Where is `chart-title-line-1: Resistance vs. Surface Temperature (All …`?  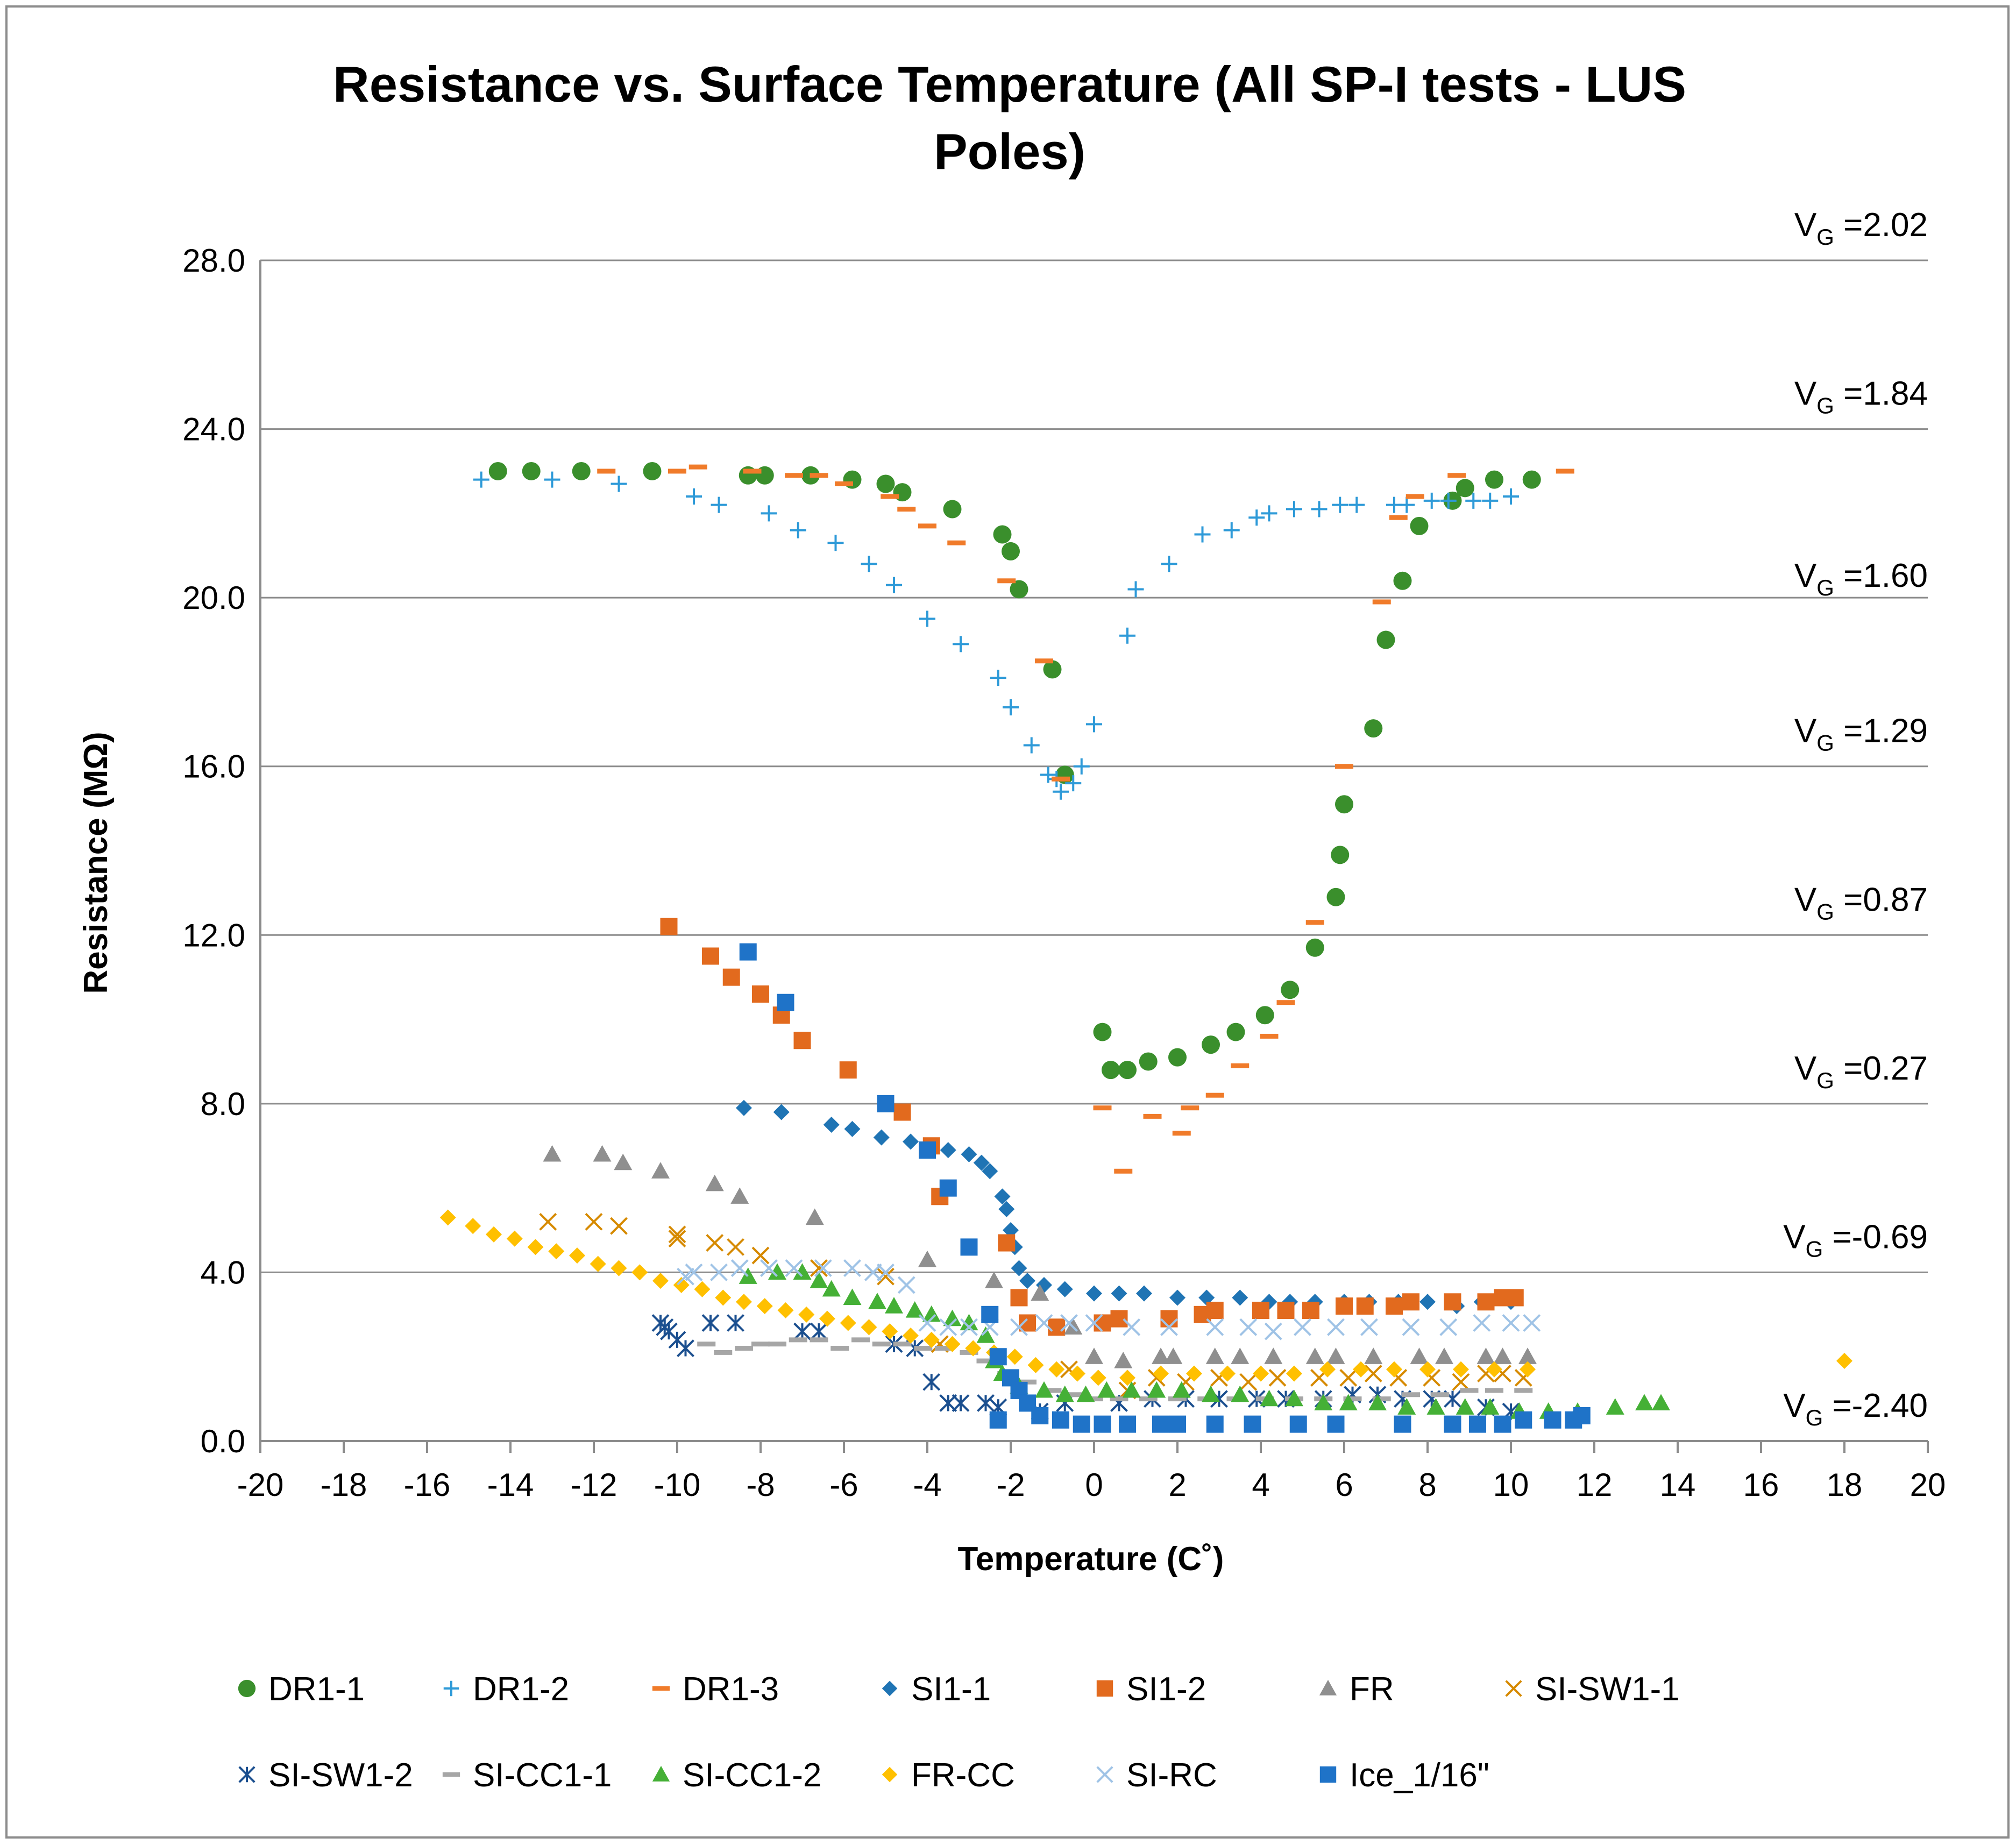
chart-title-line-1: Resistance vs. Surface Temperature (All … is located at coordinates (1010, 84).